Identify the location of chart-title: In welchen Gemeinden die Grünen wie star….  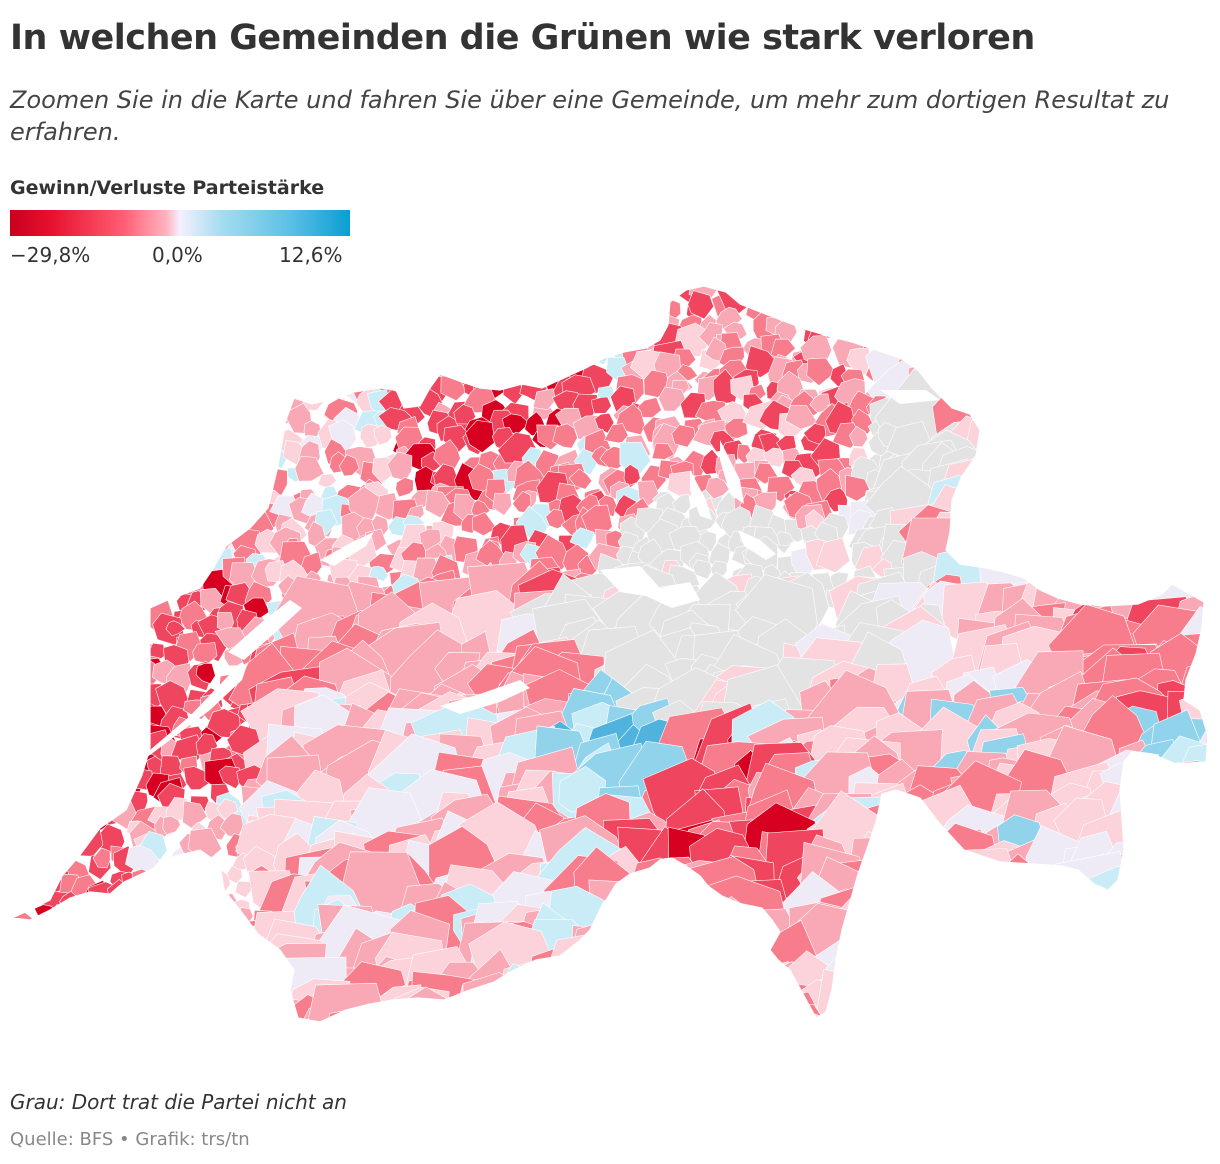
(522, 38).